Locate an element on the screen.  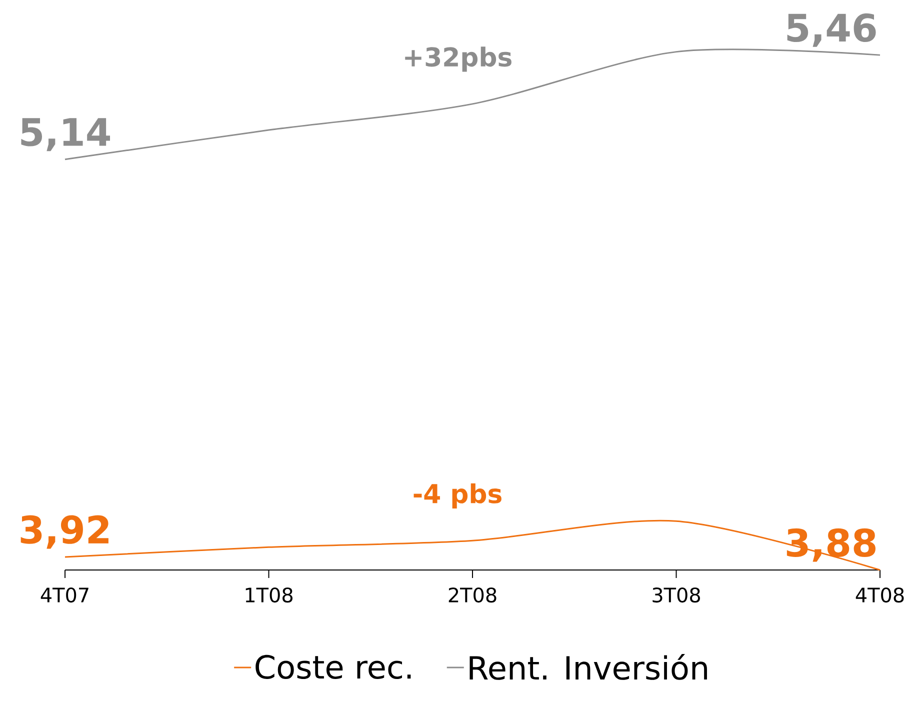
x-tick-label: 3T08 is located at coordinates (676, 595).